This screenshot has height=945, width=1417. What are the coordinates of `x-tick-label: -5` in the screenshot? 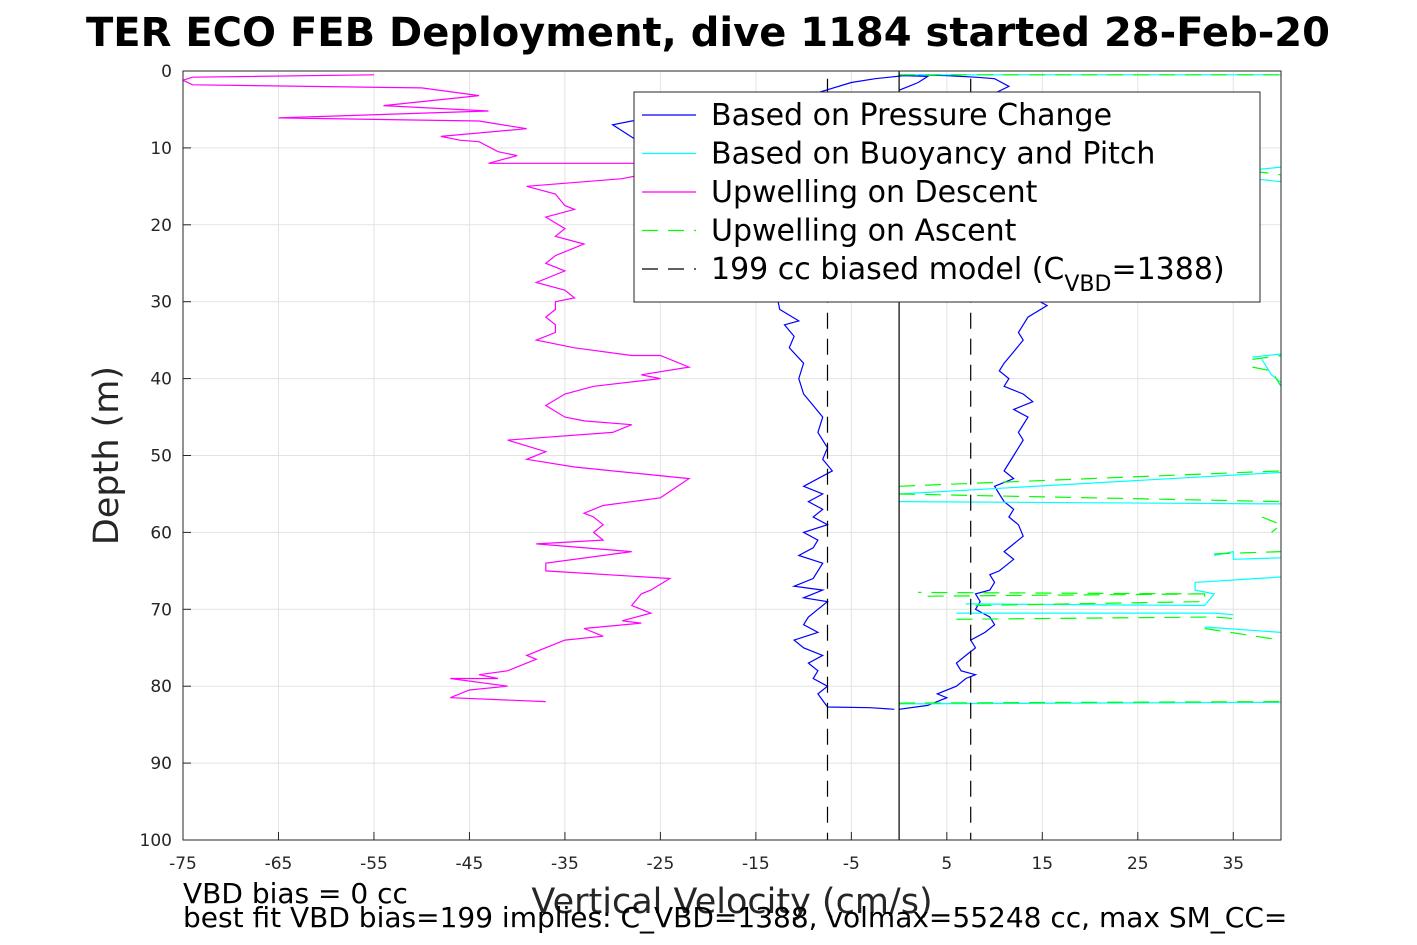 It's located at (851, 864).